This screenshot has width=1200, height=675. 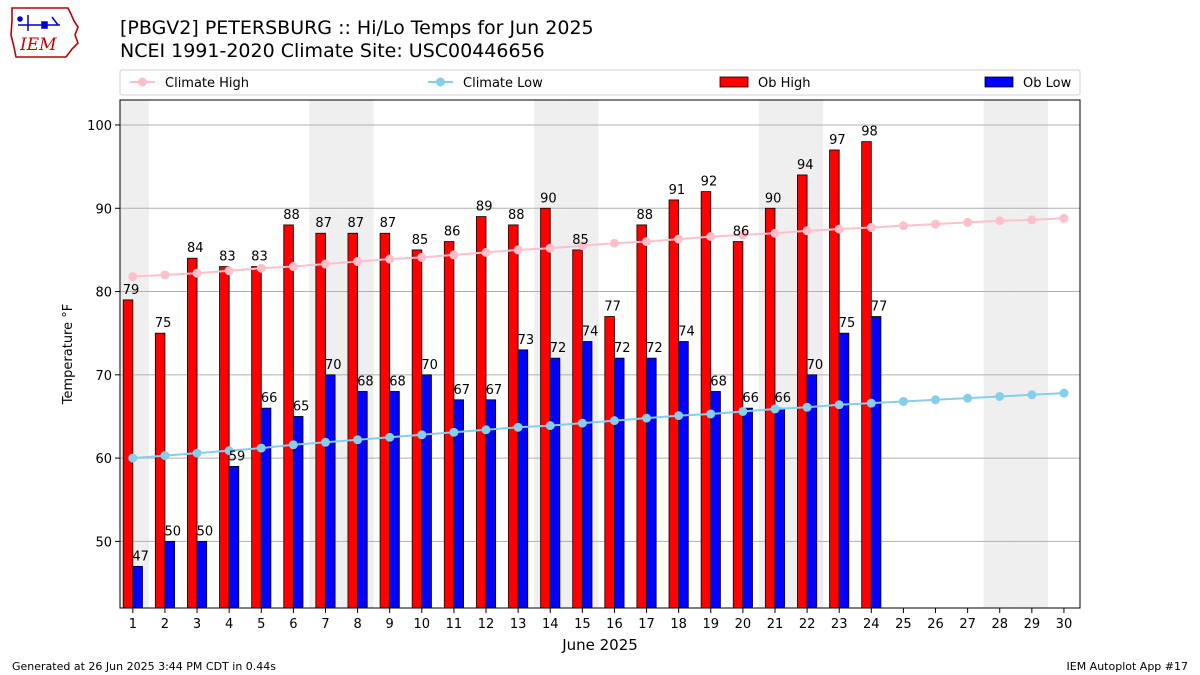 What do you see at coordinates (140, 556) in the screenshot?
I see `ob-low-bar-value-label: 47` at bounding box center [140, 556].